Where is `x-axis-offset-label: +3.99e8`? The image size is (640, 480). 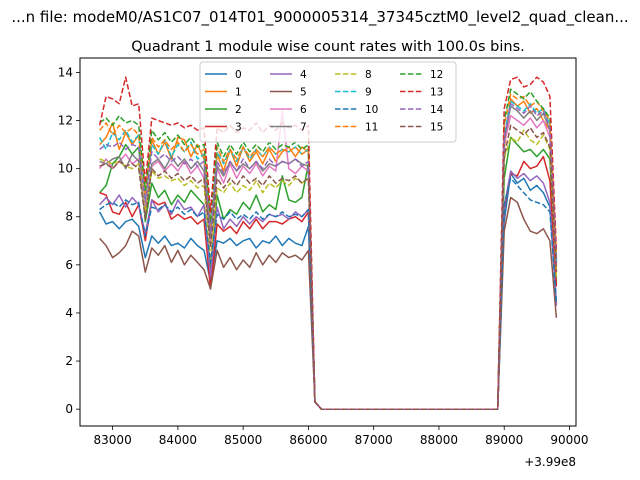
x-axis-offset-label: +3.99e8 is located at coordinates (550, 462).